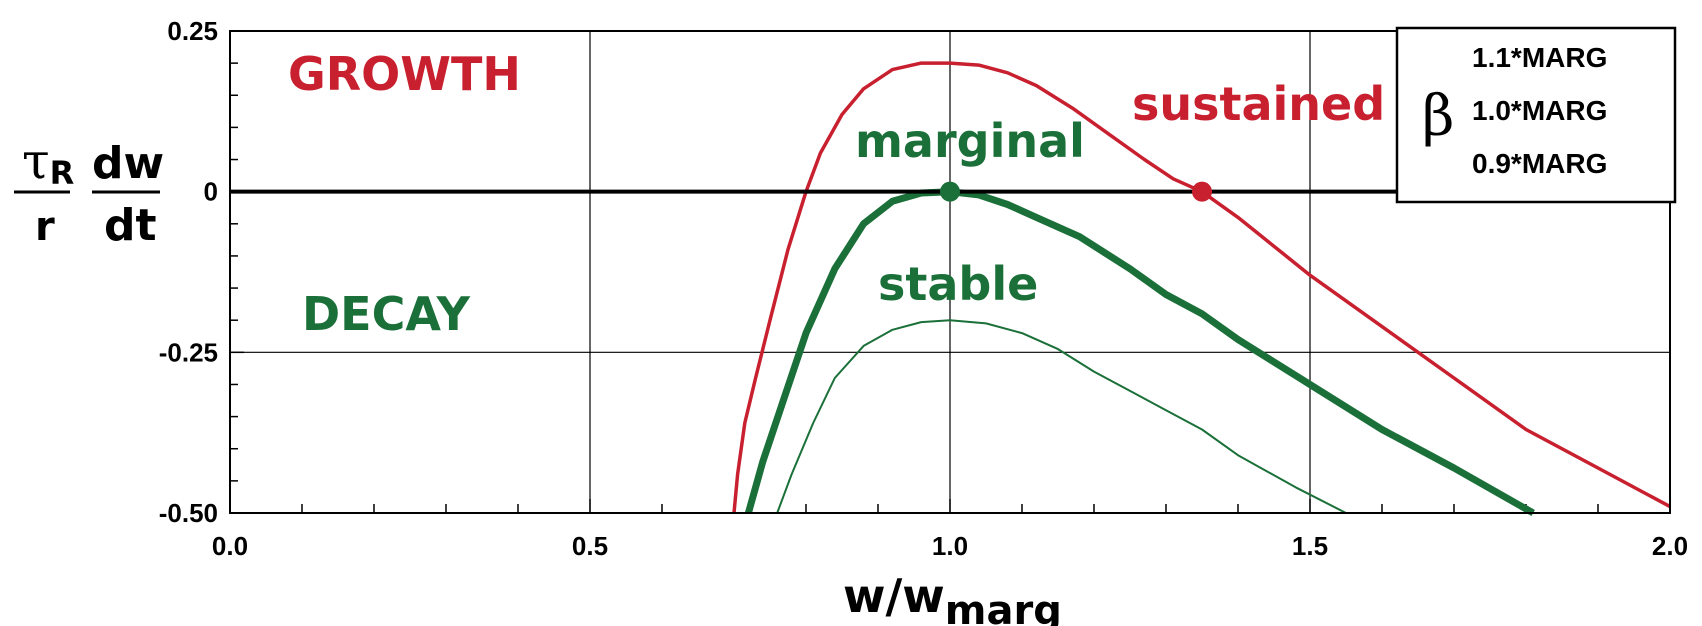  I want to click on y-tick-label: -0.25, so click(188, 352).